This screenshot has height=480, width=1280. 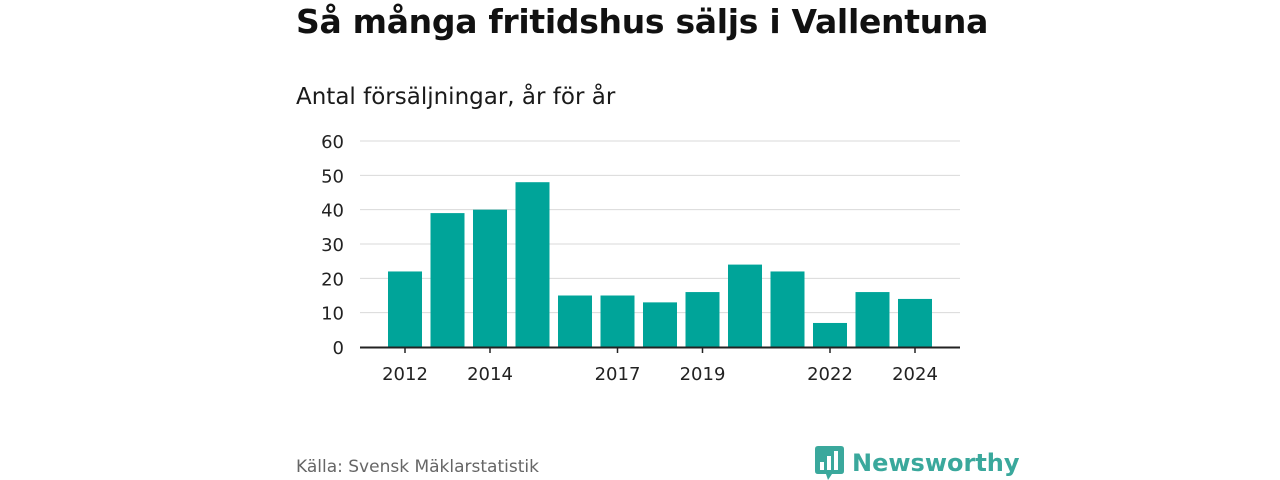 What do you see at coordinates (405, 374) in the screenshot?
I see `x-tick-label: 2012` at bounding box center [405, 374].